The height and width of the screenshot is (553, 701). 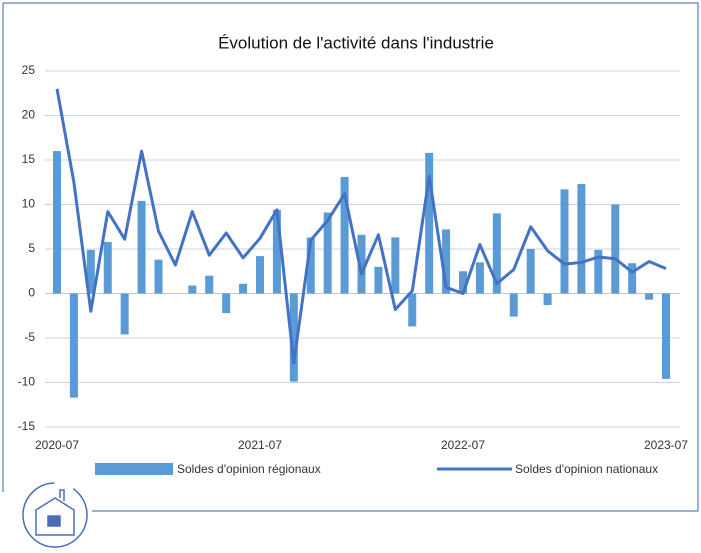 What do you see at coordinates (29, 337) in the screenshot?
I see `y-tick-label: -5` at bounding box center [29, 337].